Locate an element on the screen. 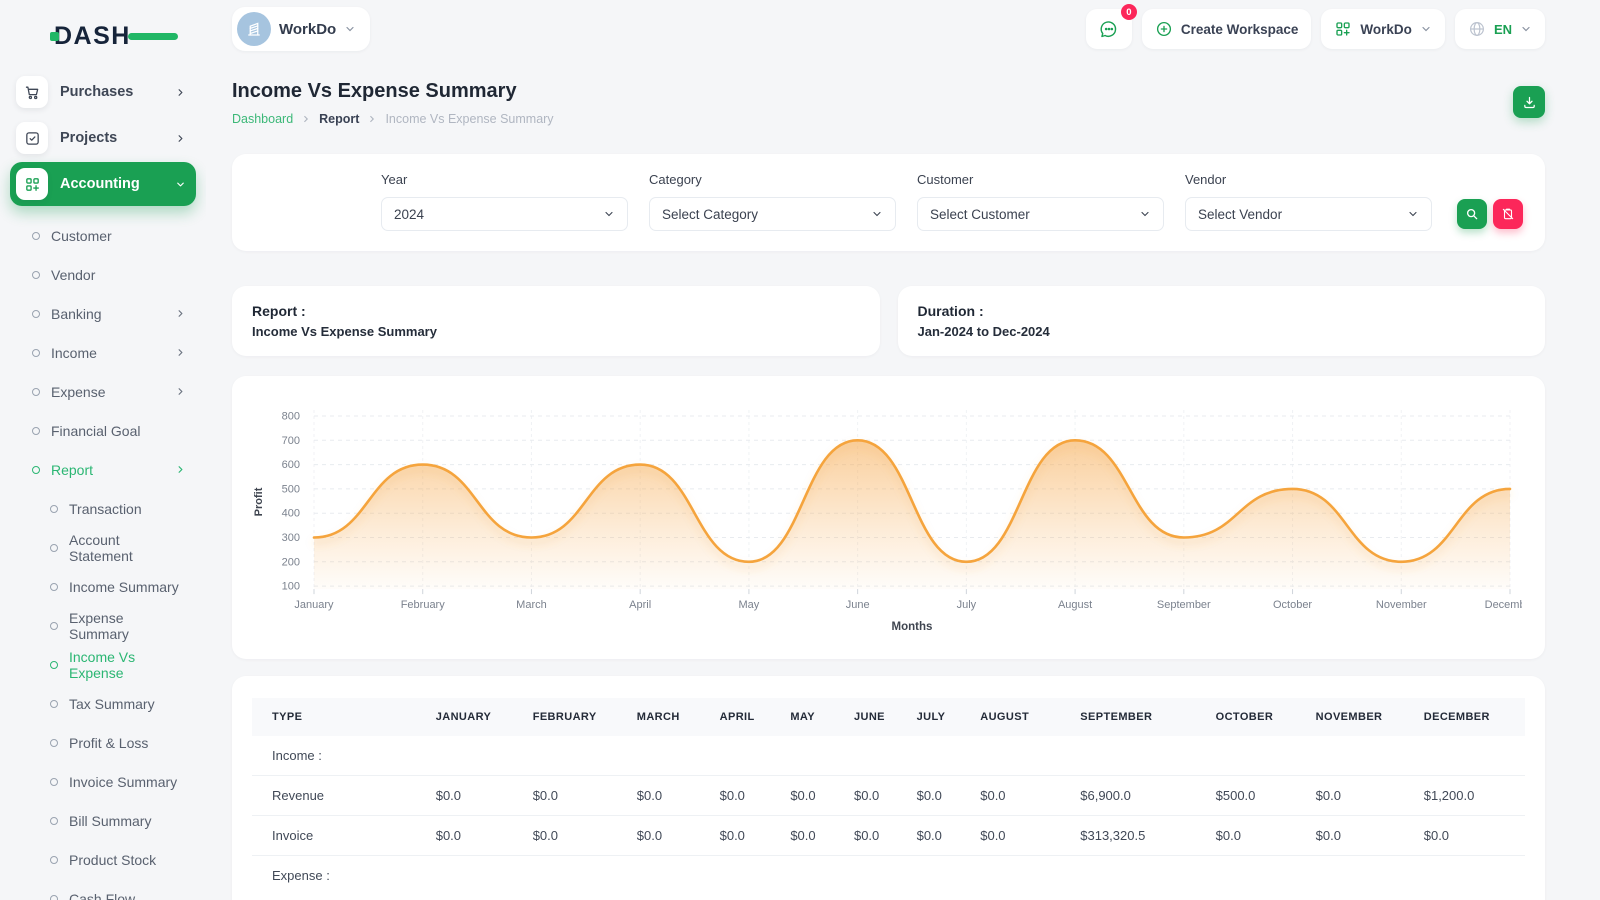  download-report-button is located at coordinates (1529, 102).